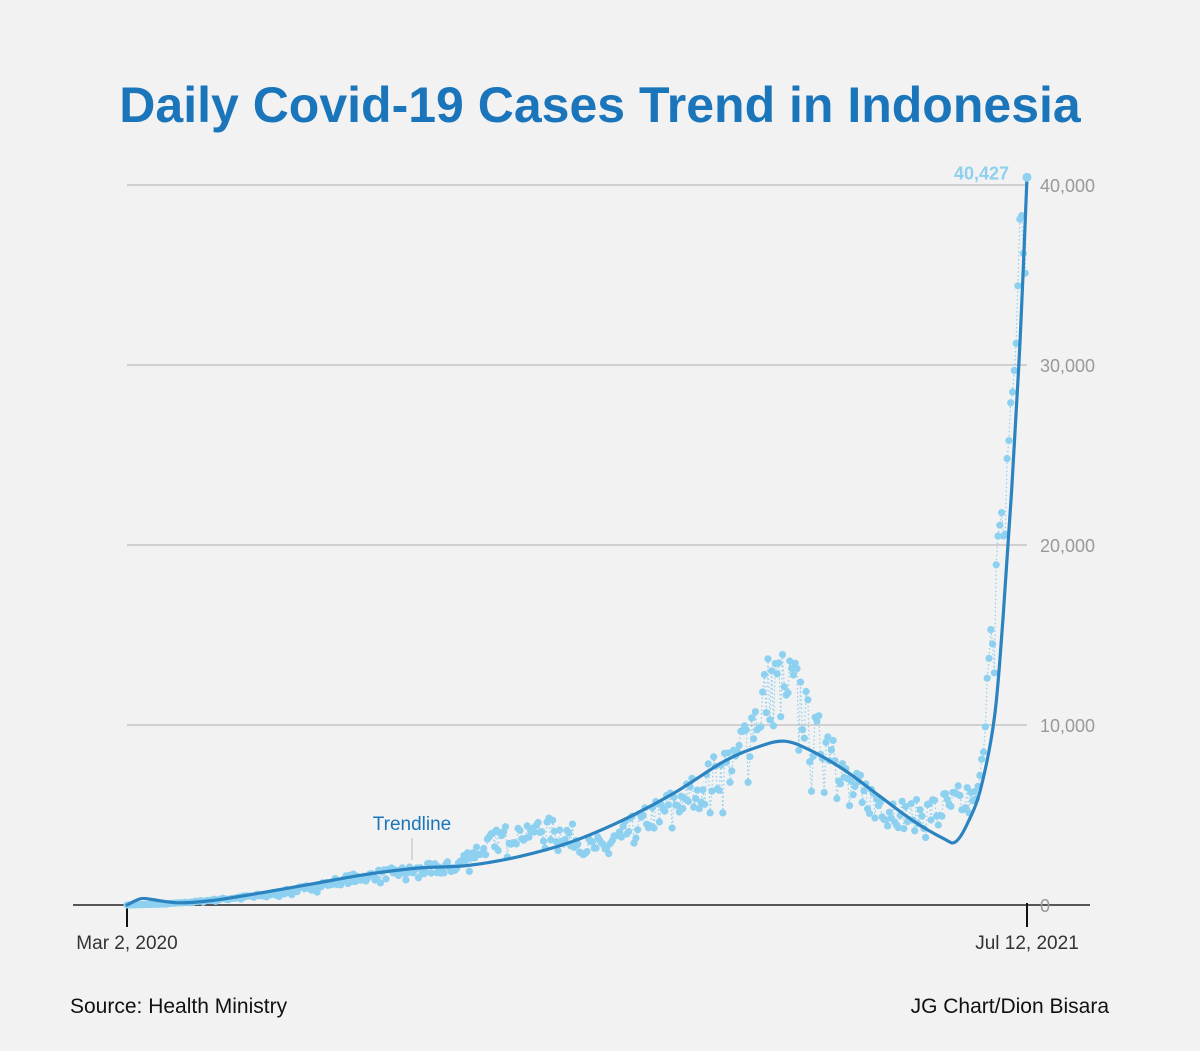 The height and width of the screenshot is (1051, 1200). I want to click on y-tick-label: 10,000, so click(1067, 726).